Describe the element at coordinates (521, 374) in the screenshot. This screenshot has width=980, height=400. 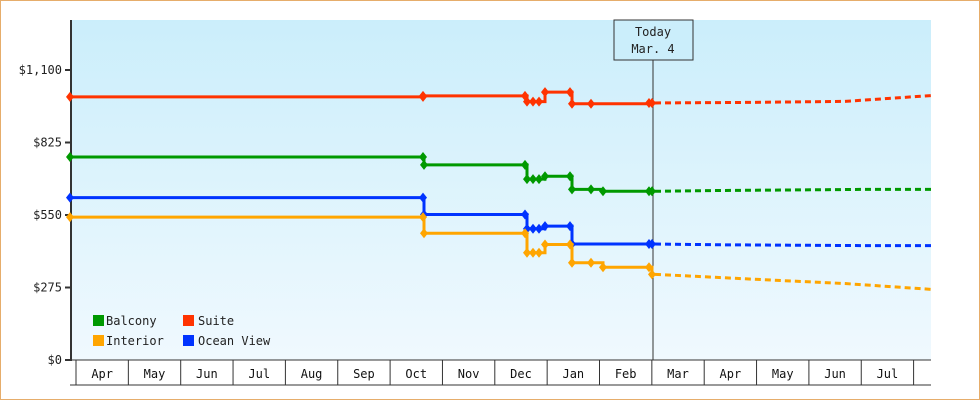
I see `month-label: Dec` at that location.